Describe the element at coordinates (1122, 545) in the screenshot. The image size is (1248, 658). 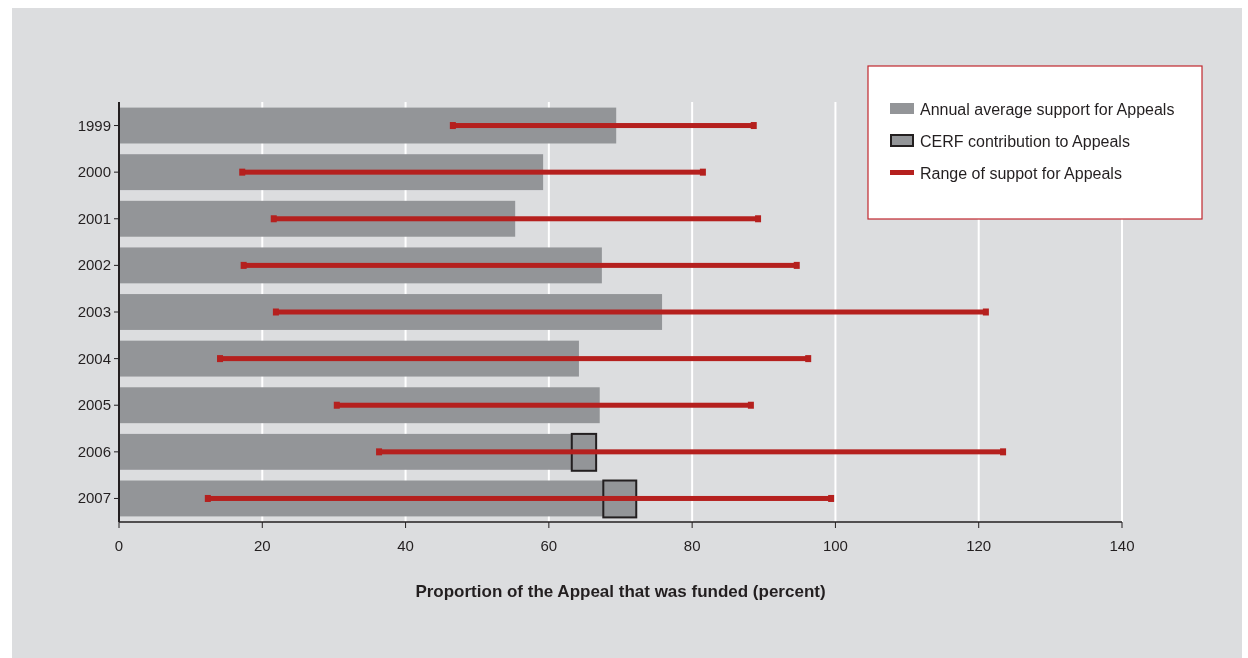
I see `x-tick-label: 140` at that location.